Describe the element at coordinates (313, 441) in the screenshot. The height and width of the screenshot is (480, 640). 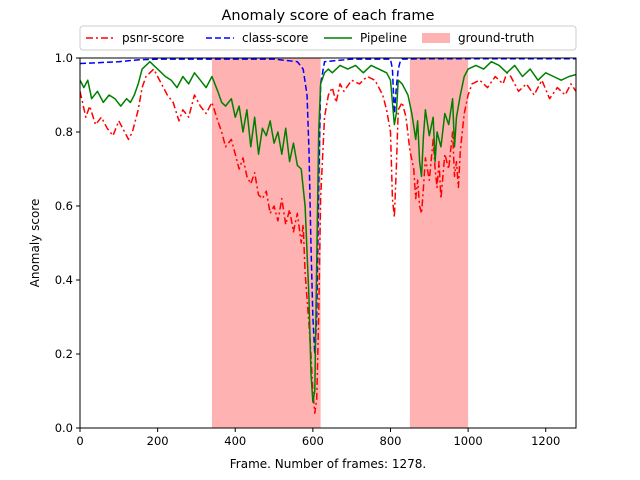
I see `x-tick-label: 600` at that location.